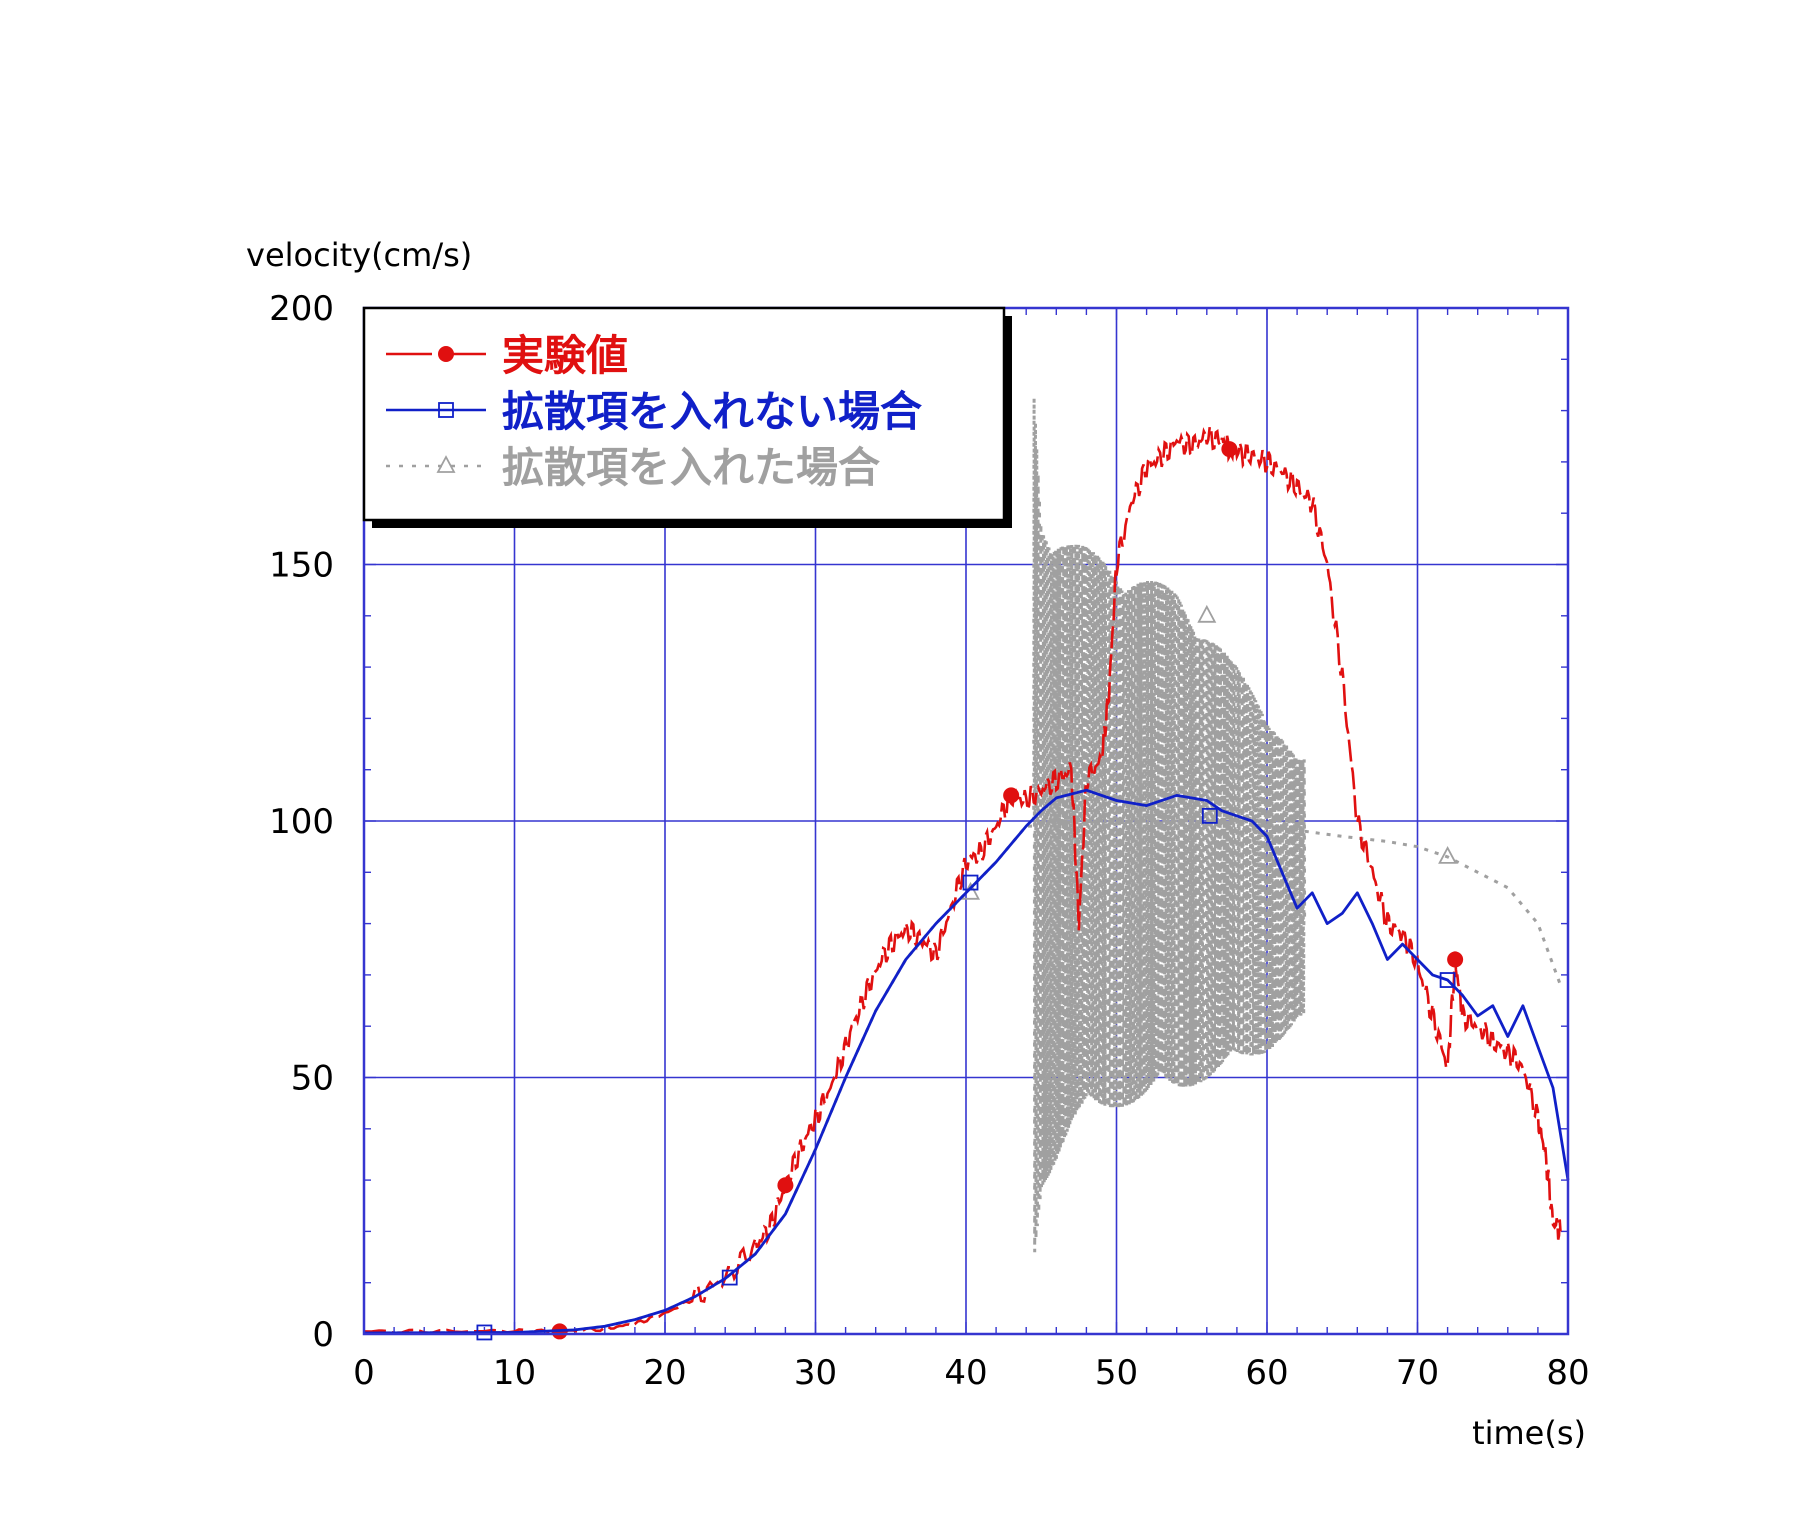  What do you see at coordinates (664, 1373) in the screenshot?
I see `x-tick-label: 20` at bounding box center [664, 1373].